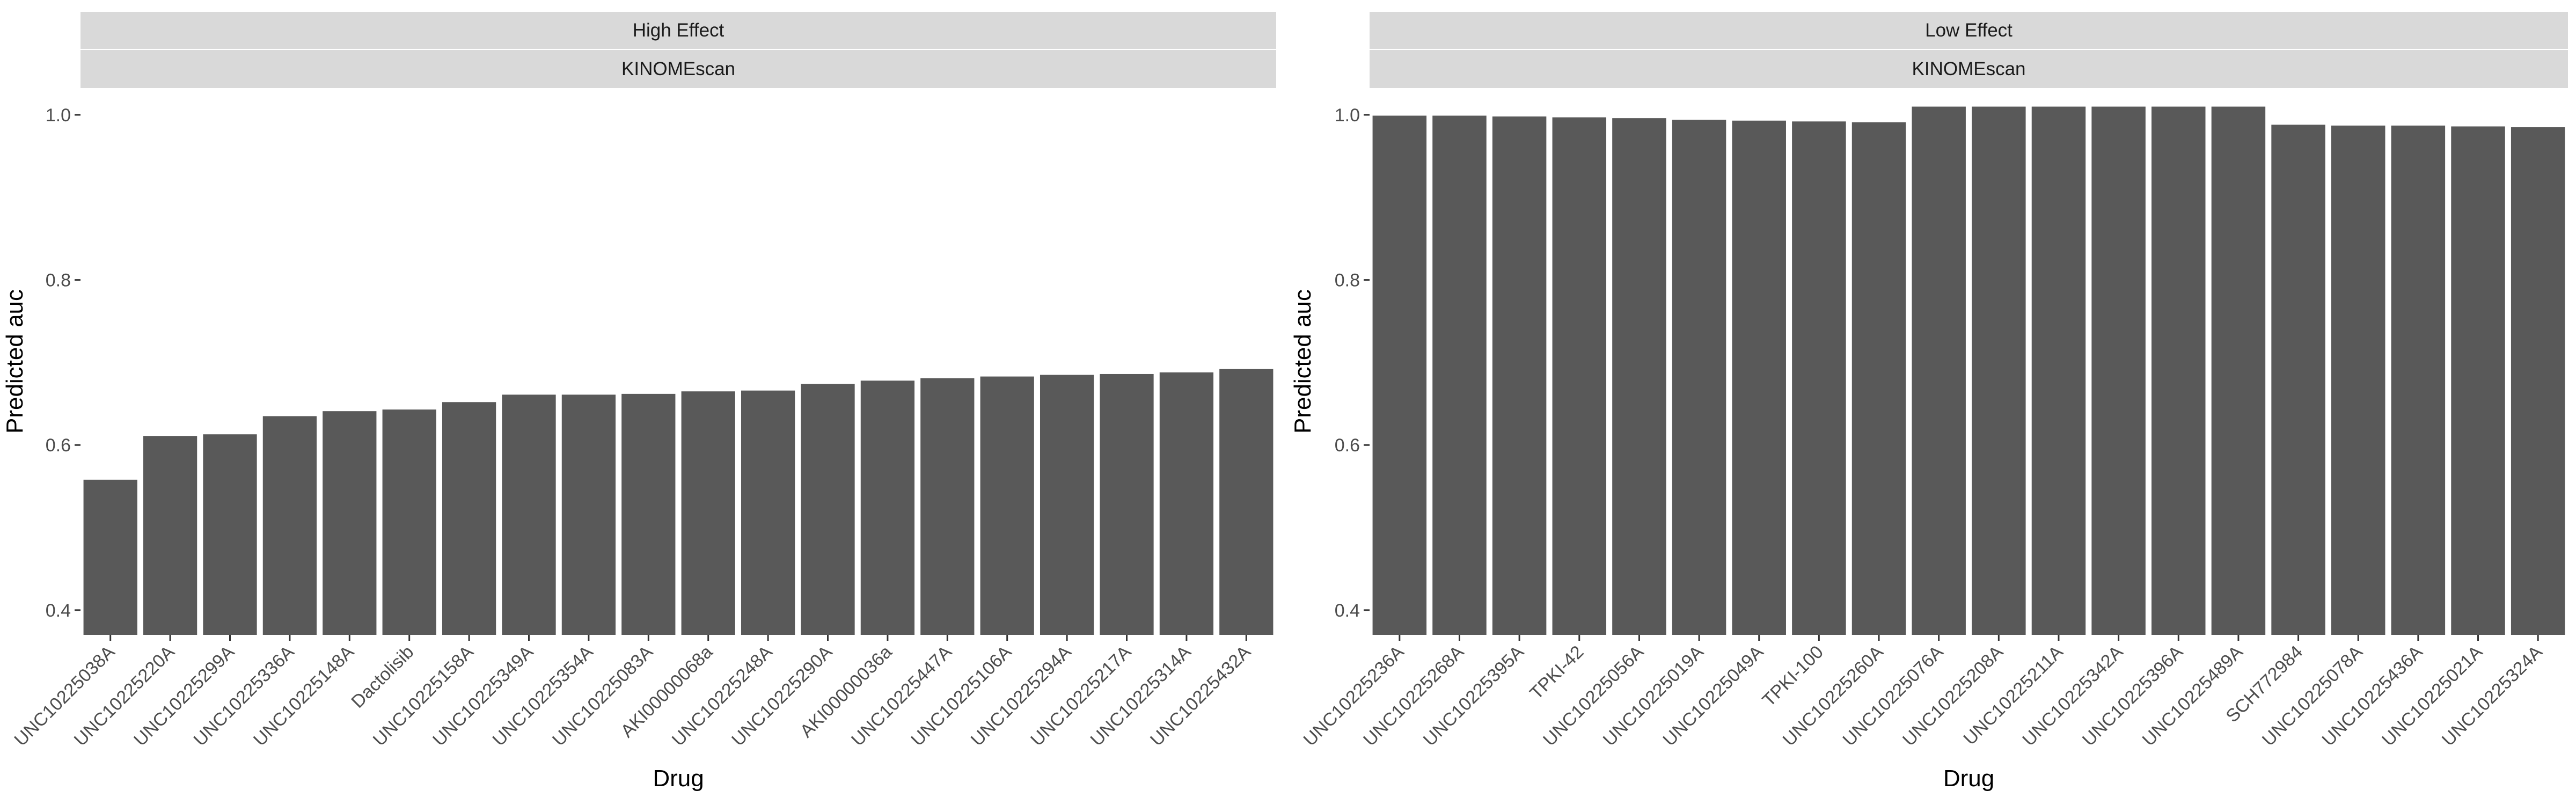 This screenshot has width=2576, height=805. I want to click on high-effect-y-tick-label: 0.6, so click(58, 445).